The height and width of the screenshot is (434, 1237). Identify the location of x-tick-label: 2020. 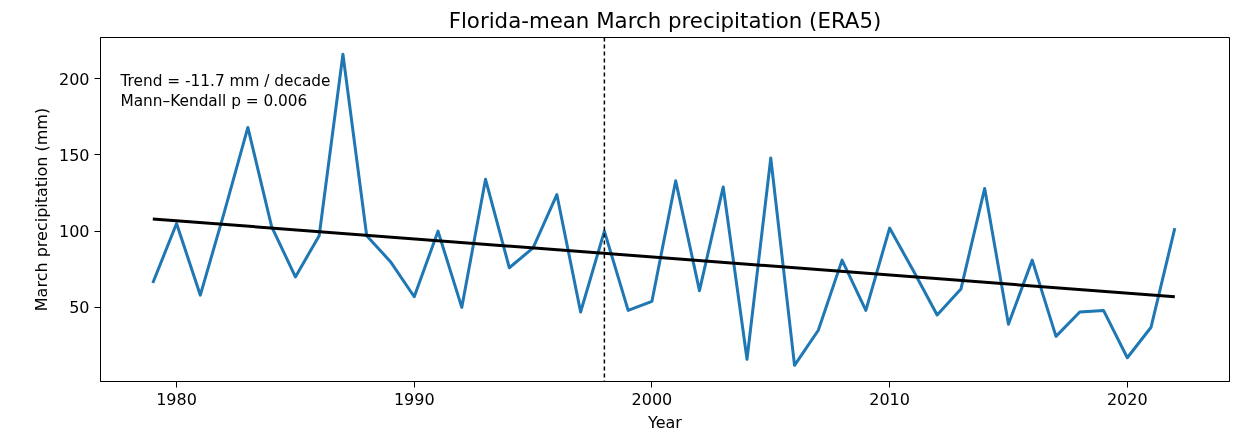
(1127, 399).